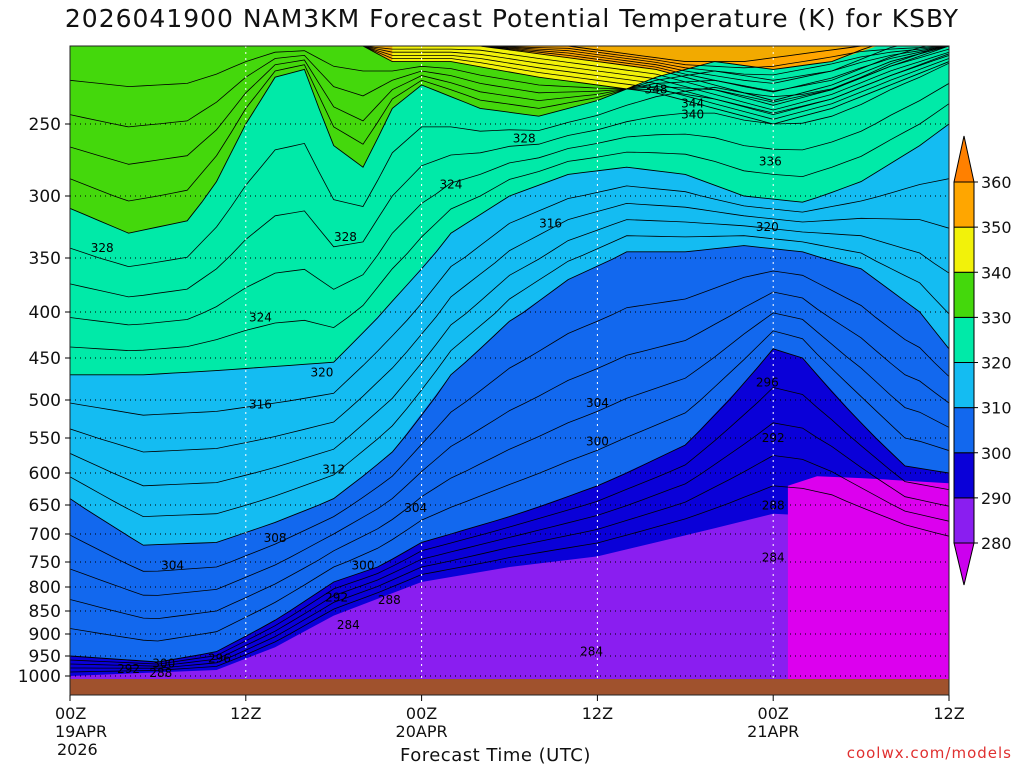 The width and height of the screenshot is (1024, 768). What do you see at coordinates (45, 535) in the screenshot?
I see `y-tick-label: 700` at bounding box center [45, 535].